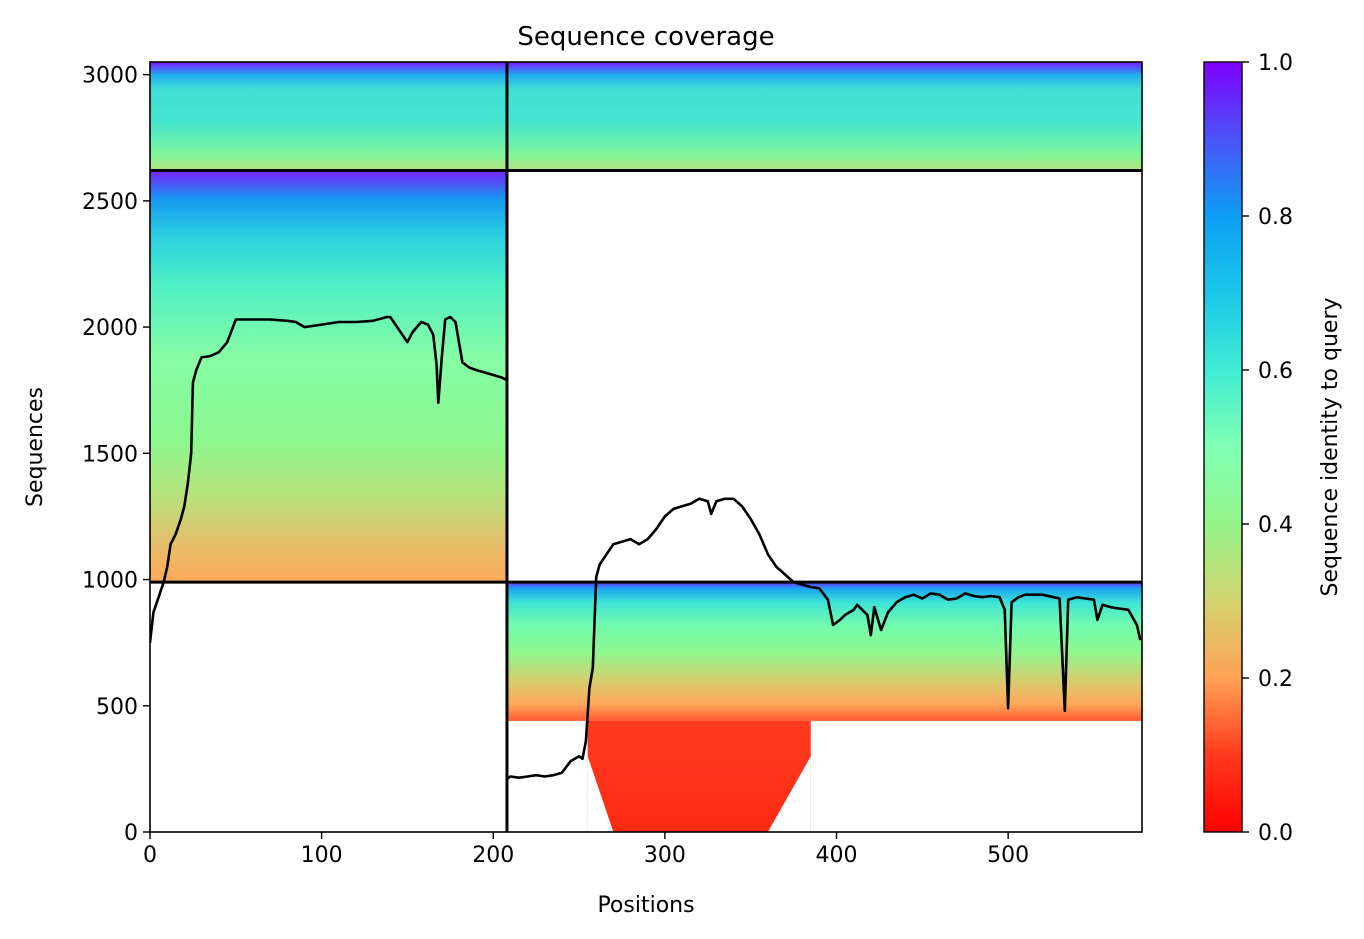 The height and width of the screenshot is (939, 1364). What do you see at coordinates (1275, 371) in the screenshot?
I see `colorbar-tick-label: 0.6` at bounding box center [1275, 371].